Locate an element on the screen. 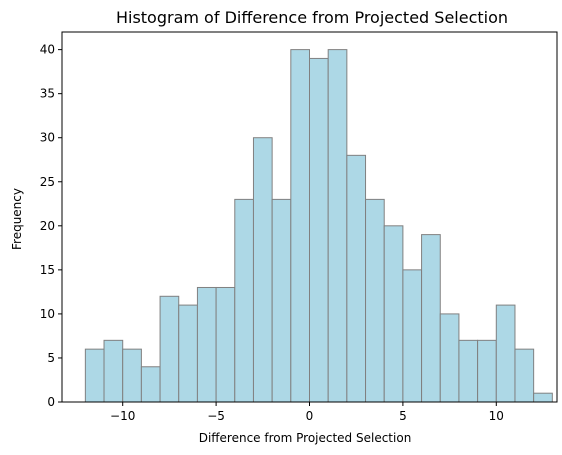 This screenshot has height=455, width=562. x-axis-ticks: −10 −5 0 5 10 is located at coordinates (307, 412).